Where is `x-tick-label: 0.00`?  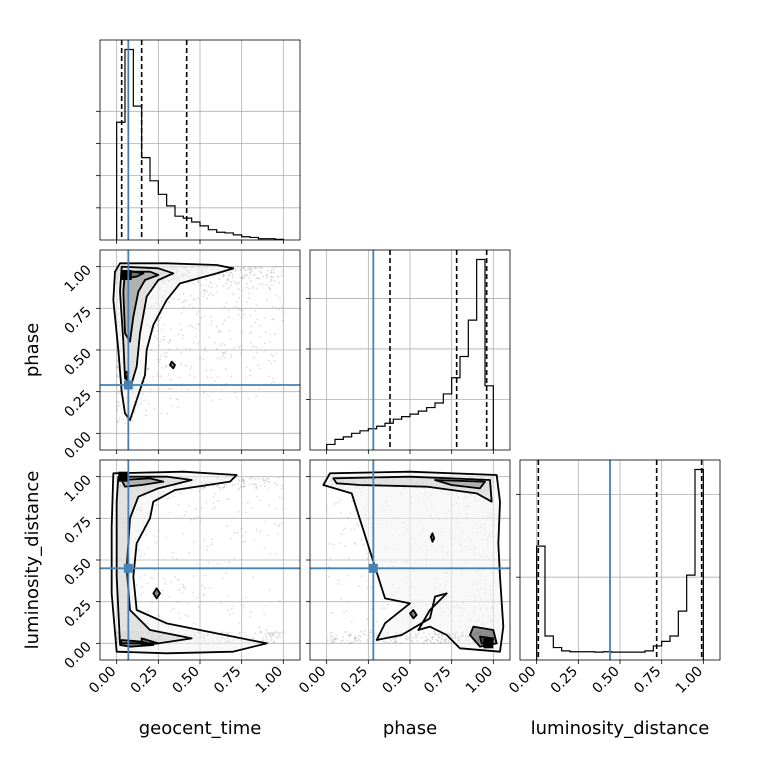
x-tick-label: 0.00 is located at coordinates (522, 680).